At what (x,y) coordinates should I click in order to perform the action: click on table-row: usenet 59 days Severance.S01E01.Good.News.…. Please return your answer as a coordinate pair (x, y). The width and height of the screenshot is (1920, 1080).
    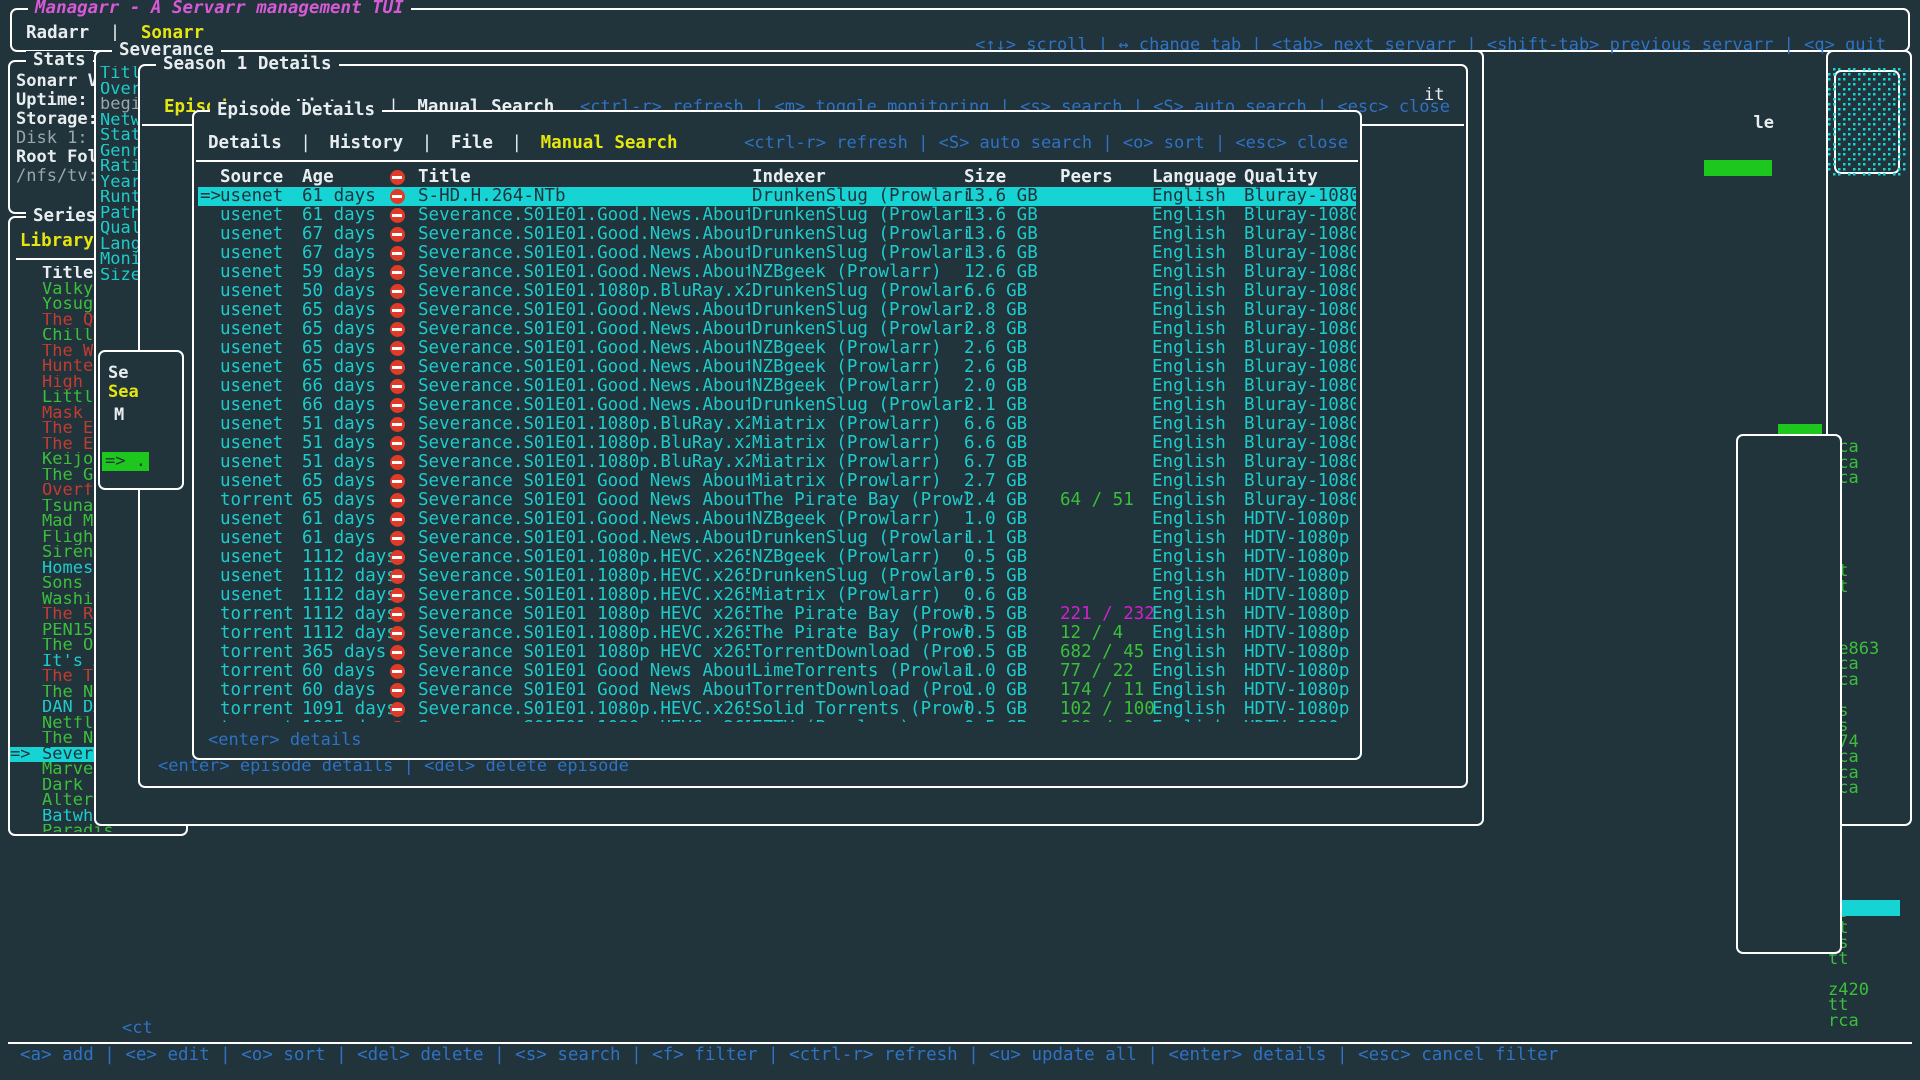
    Looking at the image, I should click on (777, 272).